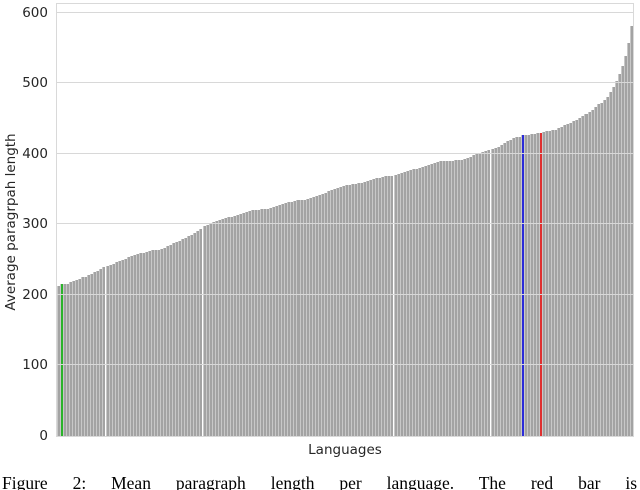 This screenshot has height=490, width=640. I want to click on gridline-y400, so click(345, 153).